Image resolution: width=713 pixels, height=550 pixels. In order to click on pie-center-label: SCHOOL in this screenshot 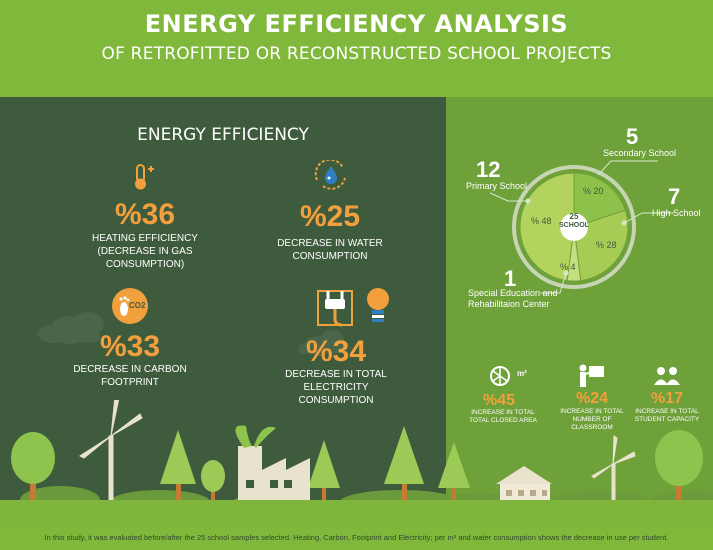, I will do `click(574, 225)`.